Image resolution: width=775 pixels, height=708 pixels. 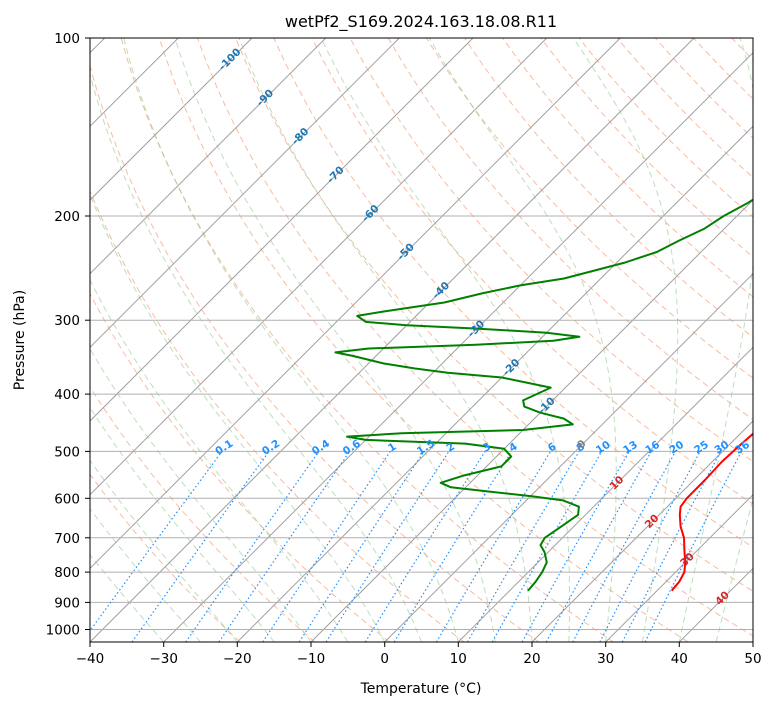 I want to click on x-tick-label: −40, so click(x=90, y=659).